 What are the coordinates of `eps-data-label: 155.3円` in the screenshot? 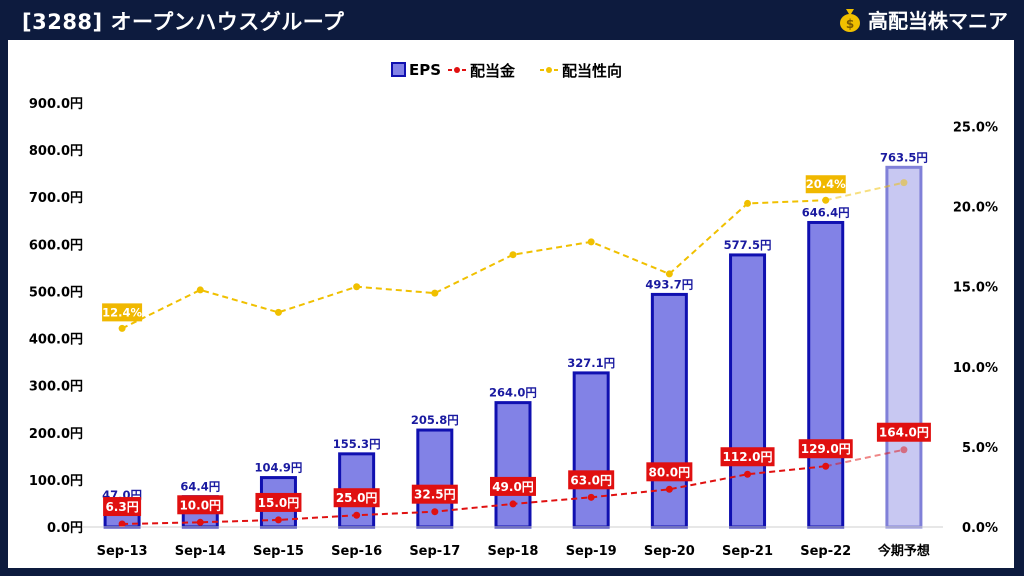 It's located at (357, 444).